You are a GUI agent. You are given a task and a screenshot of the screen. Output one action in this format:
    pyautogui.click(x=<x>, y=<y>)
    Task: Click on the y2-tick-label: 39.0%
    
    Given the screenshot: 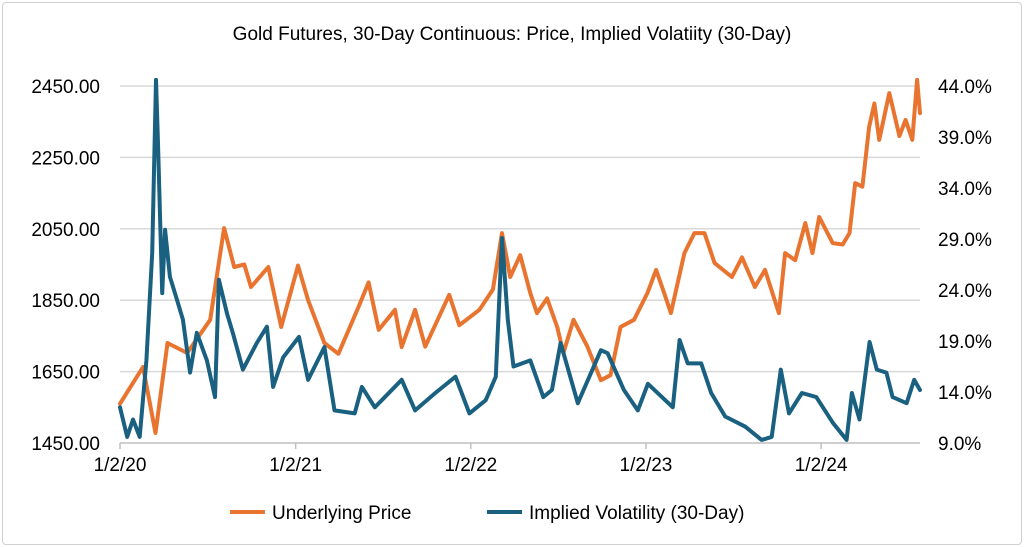 What is the action you would take?
    pyautogui.click(x=965, y=138)
    